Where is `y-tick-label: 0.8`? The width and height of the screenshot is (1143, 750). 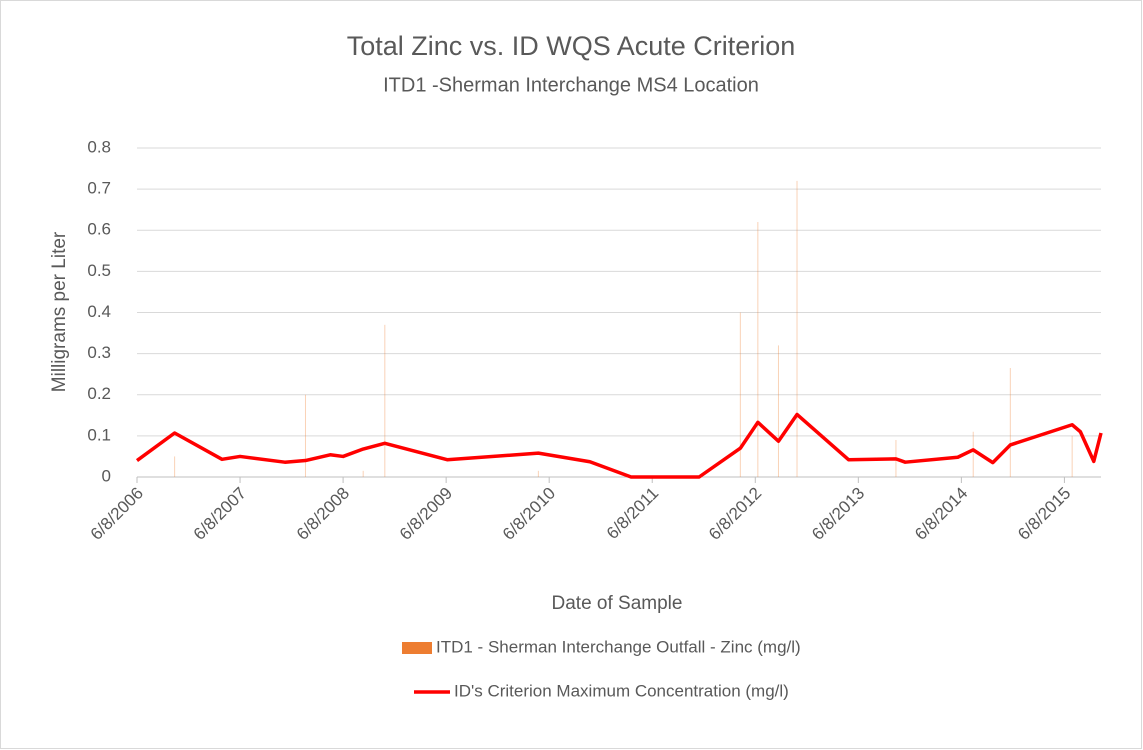
y-tick-label: 0.8 is located at coordinates (99, 146).